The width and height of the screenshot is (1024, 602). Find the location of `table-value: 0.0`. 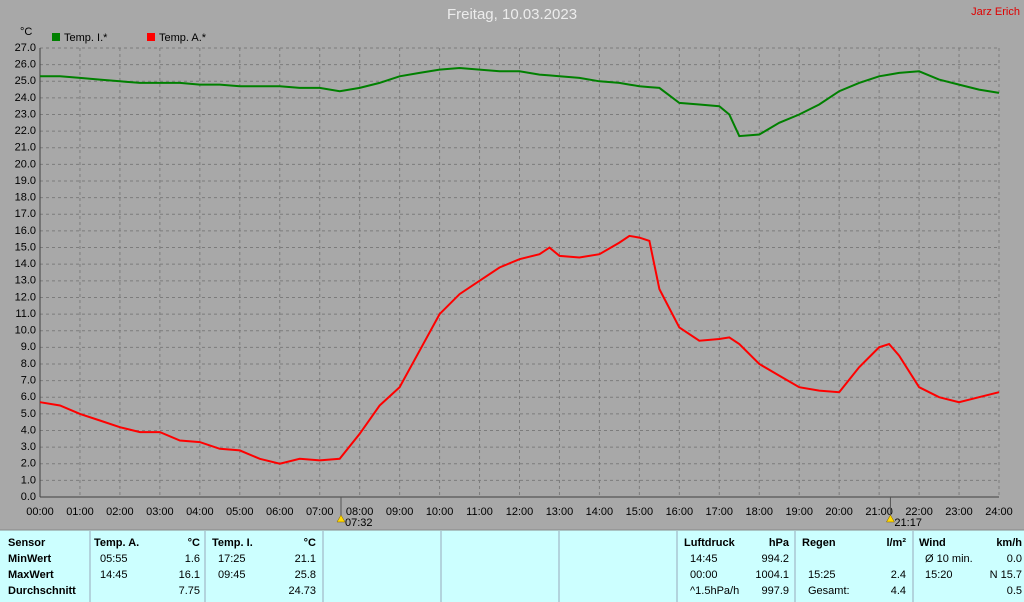

table-value: 0.0 is located at coordinates (1014, 559).